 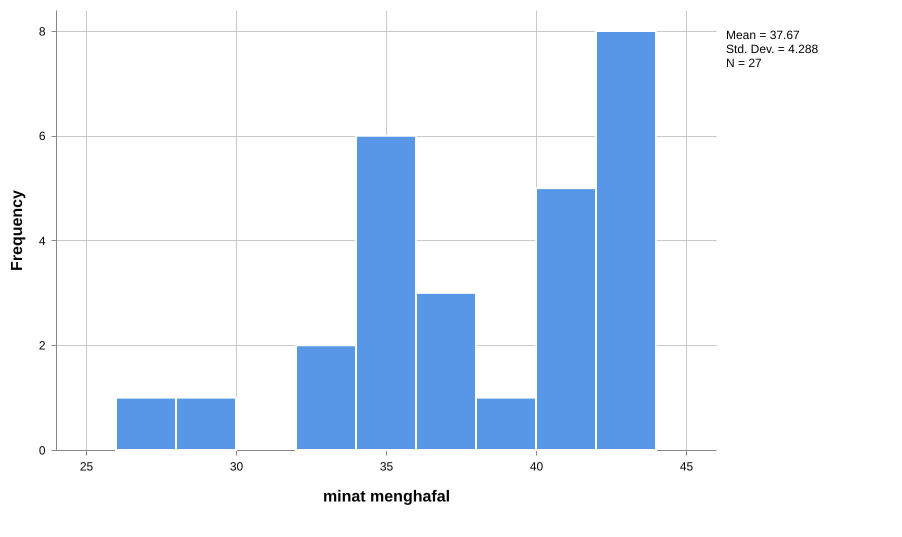 I want to click on x-tick-label: 40, so click(x=537, y=467).